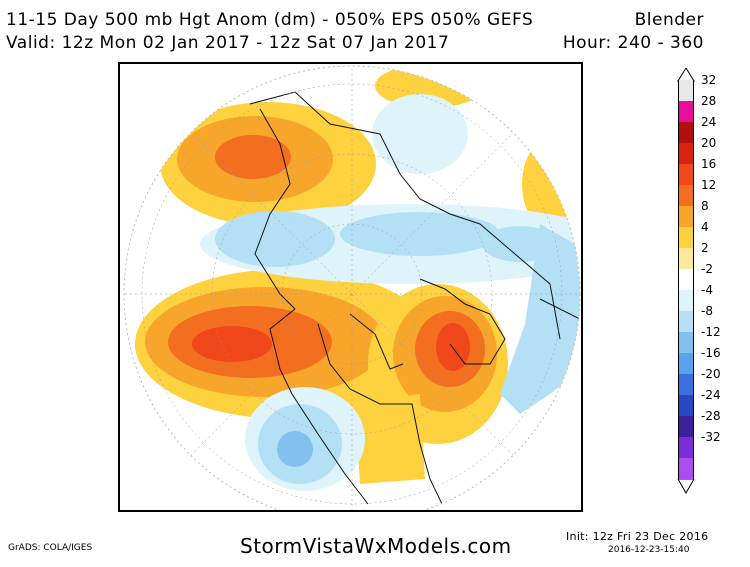  Describe the element at coordinates (709, 164) in the screenshot. I see `colorbar-label: 16` at that location.